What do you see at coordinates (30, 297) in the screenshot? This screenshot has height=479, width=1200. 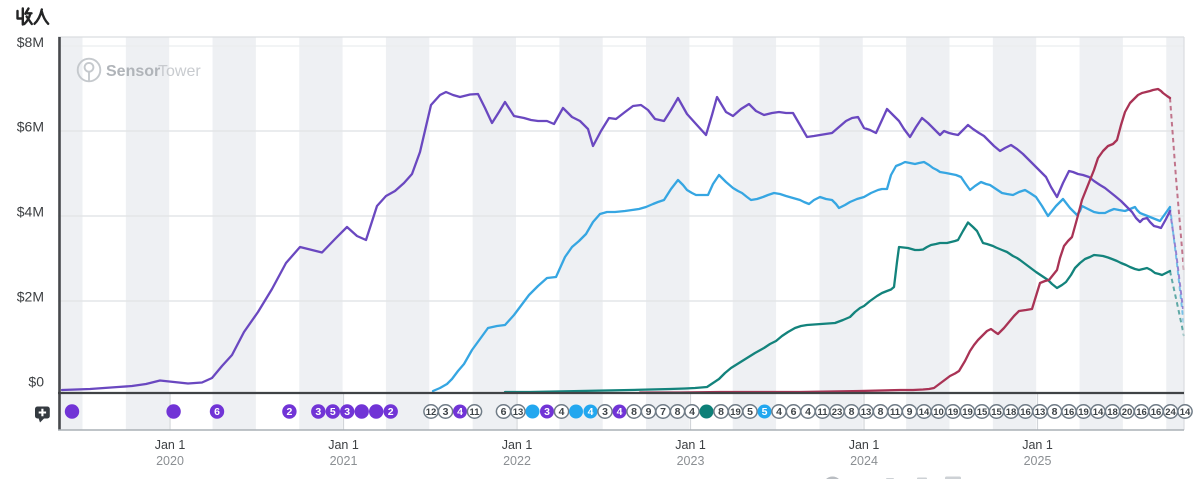 I see `svg-text: $2M` at bounding box center [30, 297].